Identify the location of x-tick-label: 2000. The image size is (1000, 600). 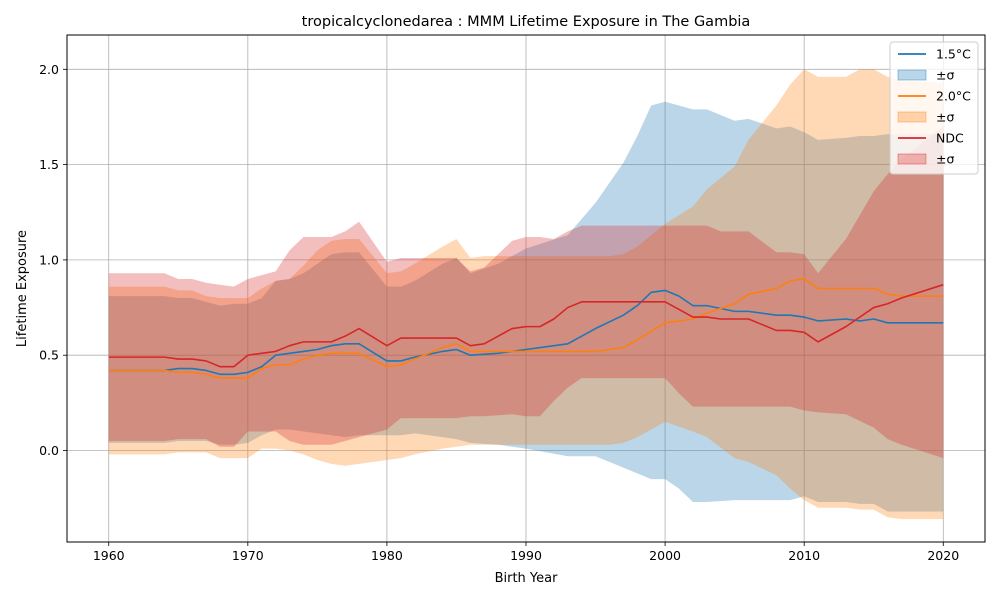
(665, 555).